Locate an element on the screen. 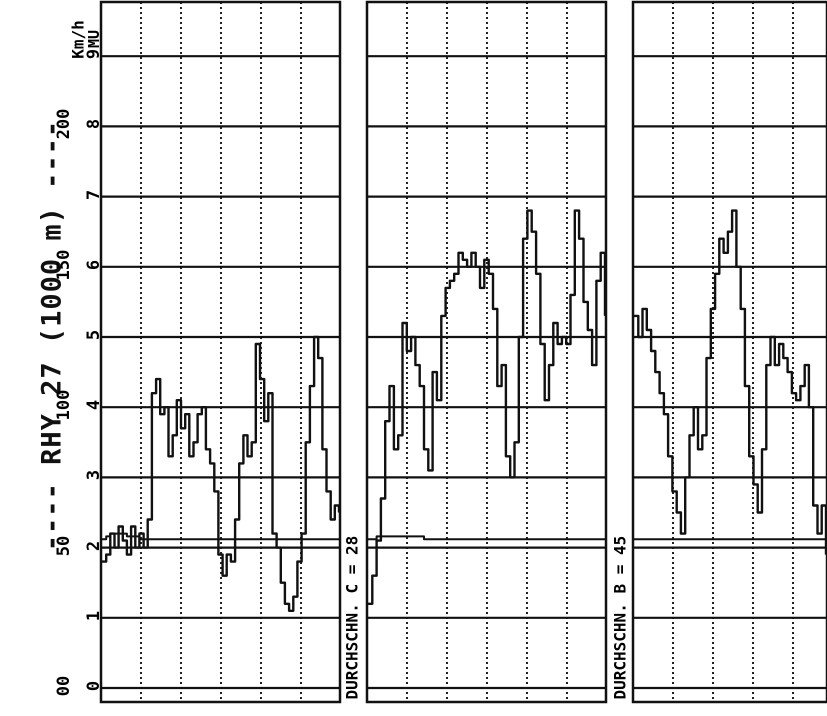  mu-tick-label: 4 is located at coordinates (94, 405).